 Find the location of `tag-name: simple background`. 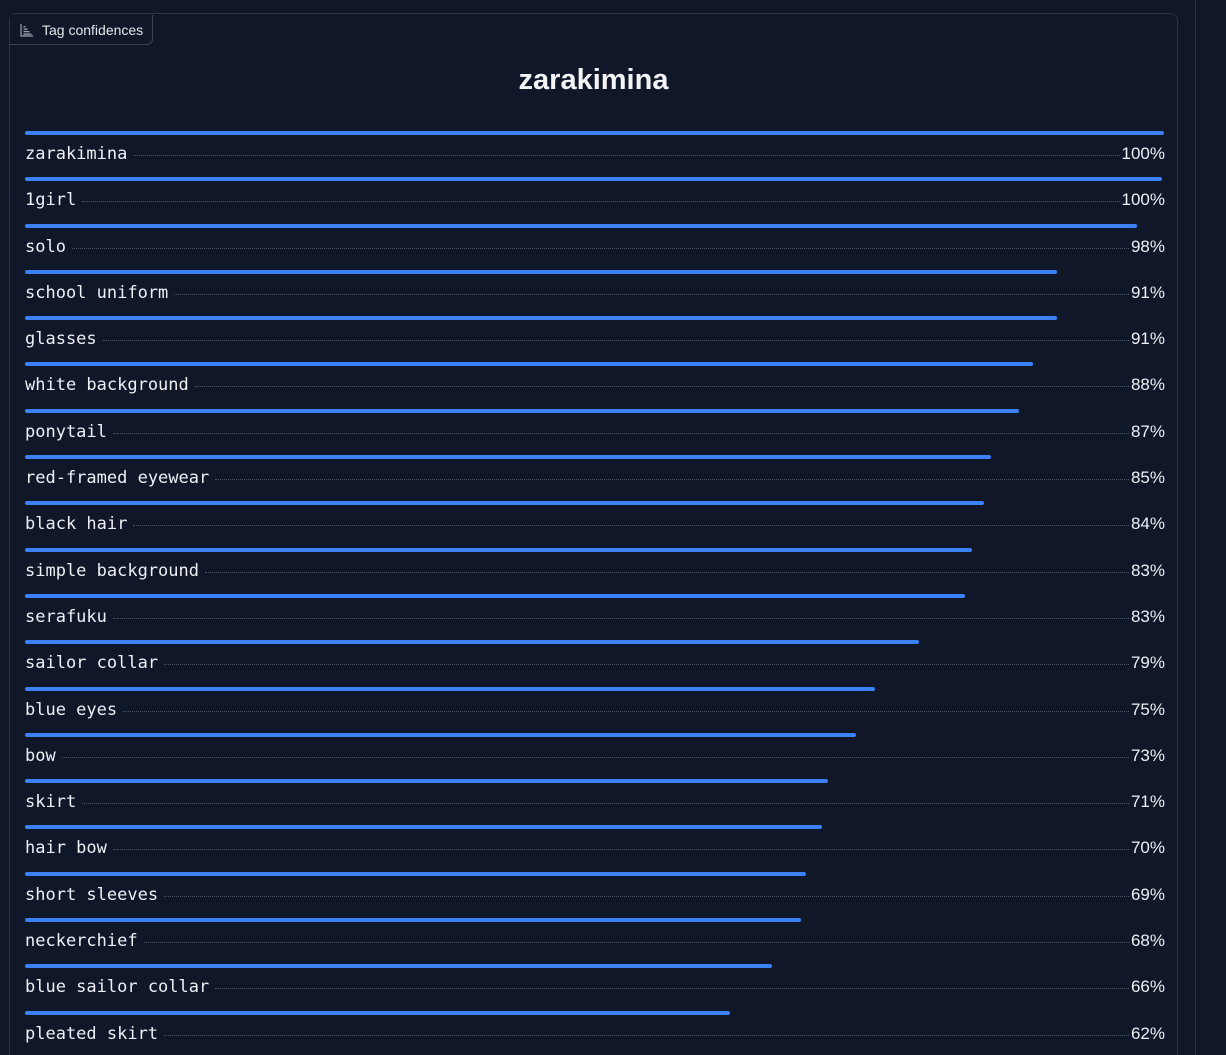

tag-name: simple background is located at coordinates (112, 570).